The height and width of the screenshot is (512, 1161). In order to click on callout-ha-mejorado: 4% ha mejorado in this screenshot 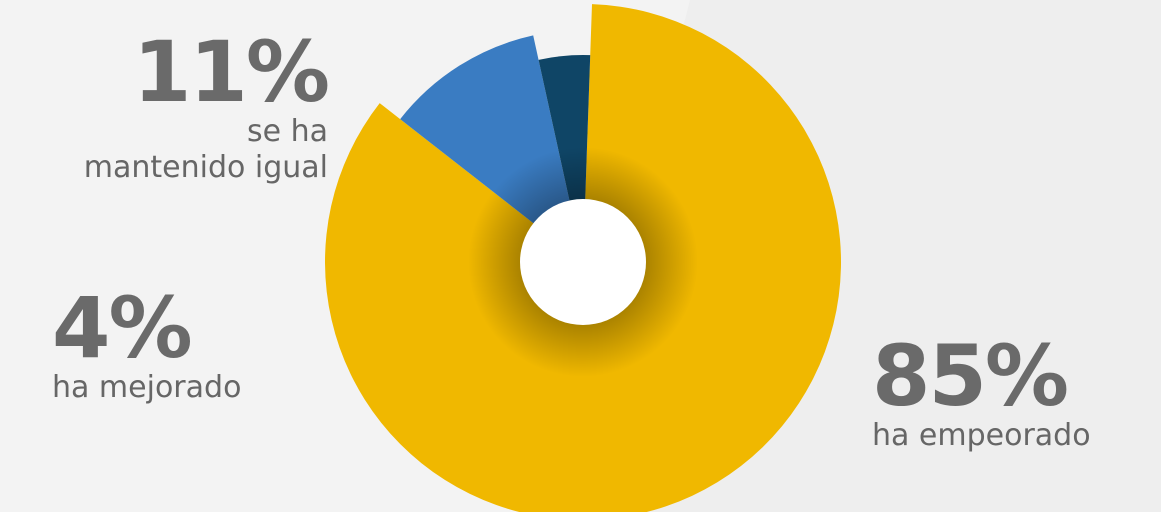, I will do `click(146, 346)`.